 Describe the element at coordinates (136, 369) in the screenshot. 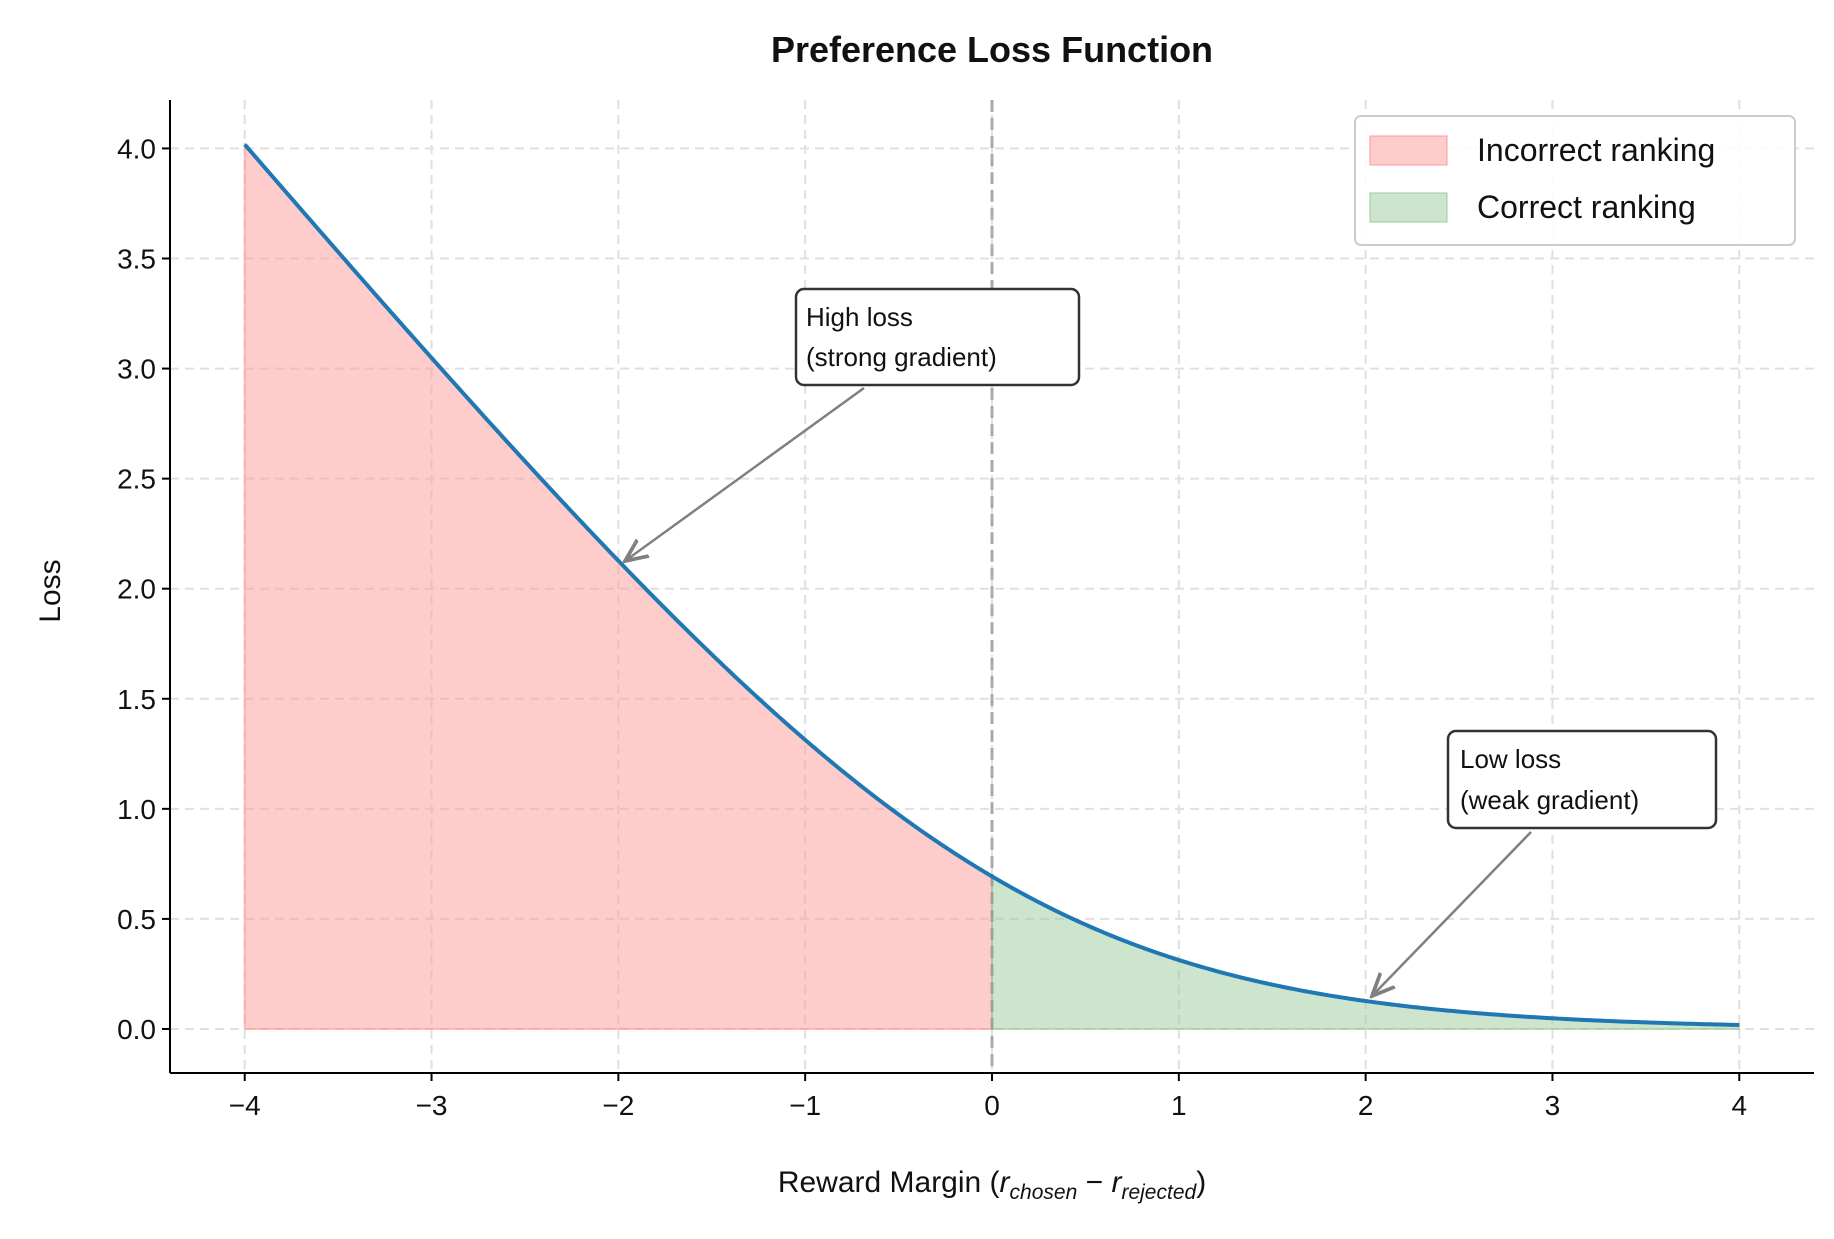

I see `y-tick-label: 3.0` at that location.